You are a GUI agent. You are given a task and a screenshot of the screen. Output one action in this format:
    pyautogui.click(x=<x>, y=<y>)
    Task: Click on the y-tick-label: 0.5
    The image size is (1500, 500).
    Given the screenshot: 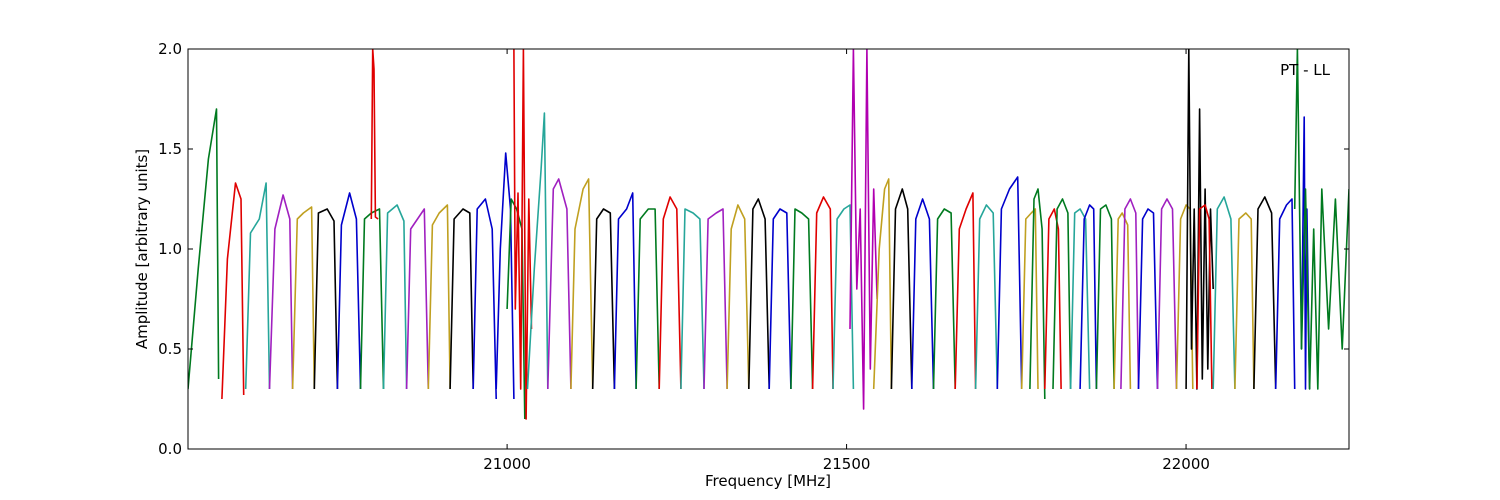 What is the action you would take?
    pyautogui.click(x=170, y=349)
    